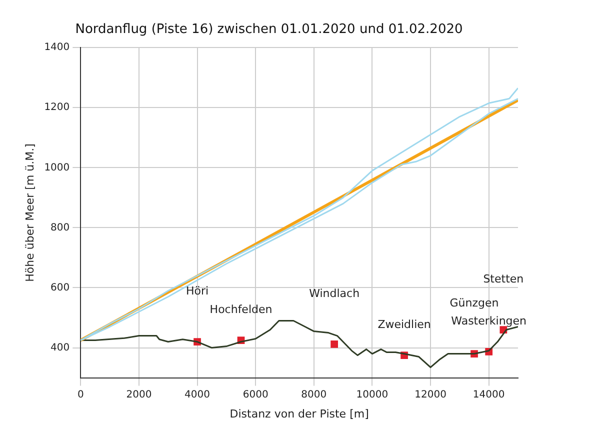  I want to click on x-axis-title: Distanz von der Piste [m], so click(299, 413).